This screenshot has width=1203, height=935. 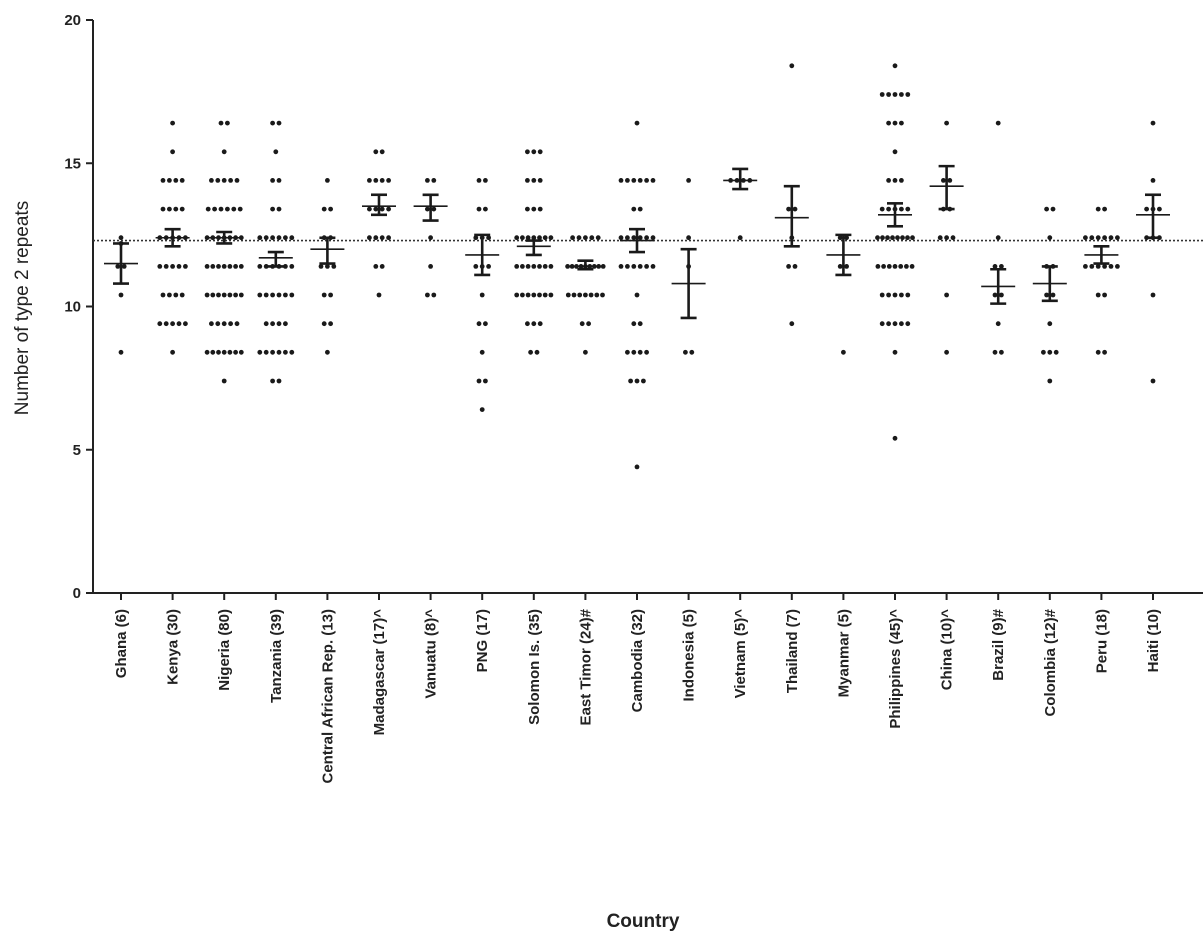 I want to click on category-label: Madagascar (17)^, so click(x=379, y=672).